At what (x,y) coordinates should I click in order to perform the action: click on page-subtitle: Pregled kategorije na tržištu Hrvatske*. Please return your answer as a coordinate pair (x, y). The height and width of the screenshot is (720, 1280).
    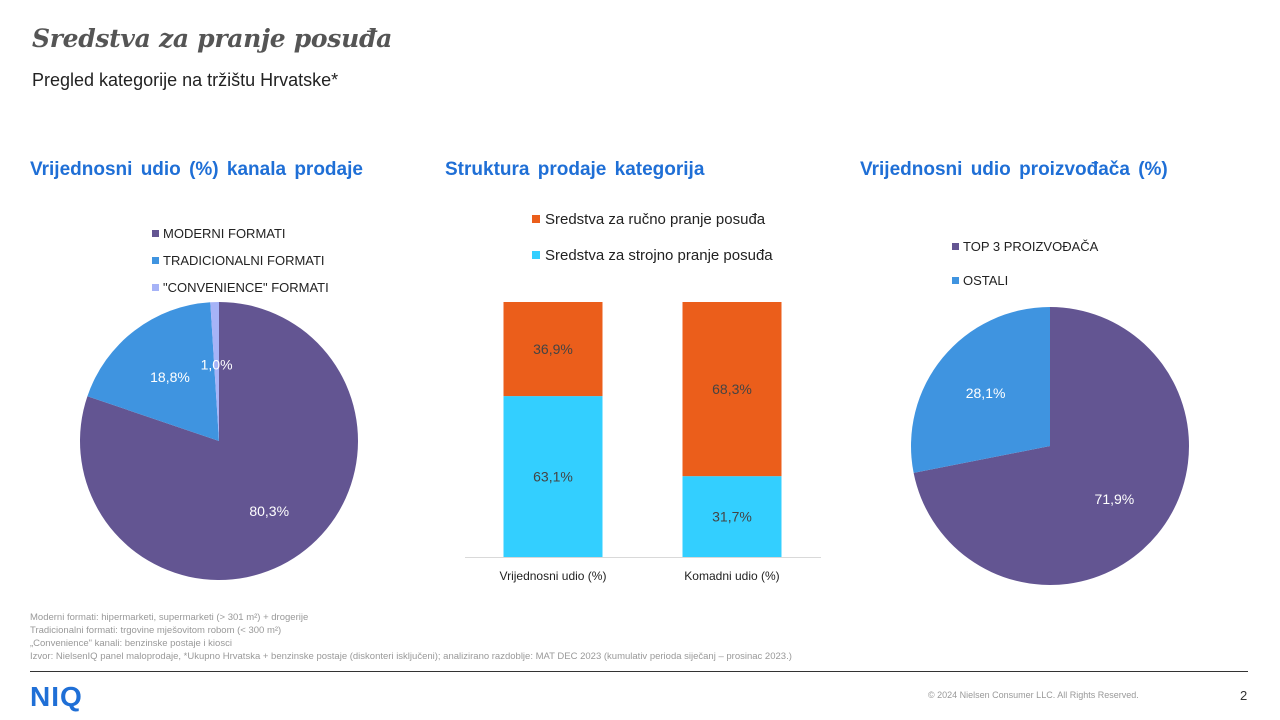
    Looking at the image, I should click on (185, 80).